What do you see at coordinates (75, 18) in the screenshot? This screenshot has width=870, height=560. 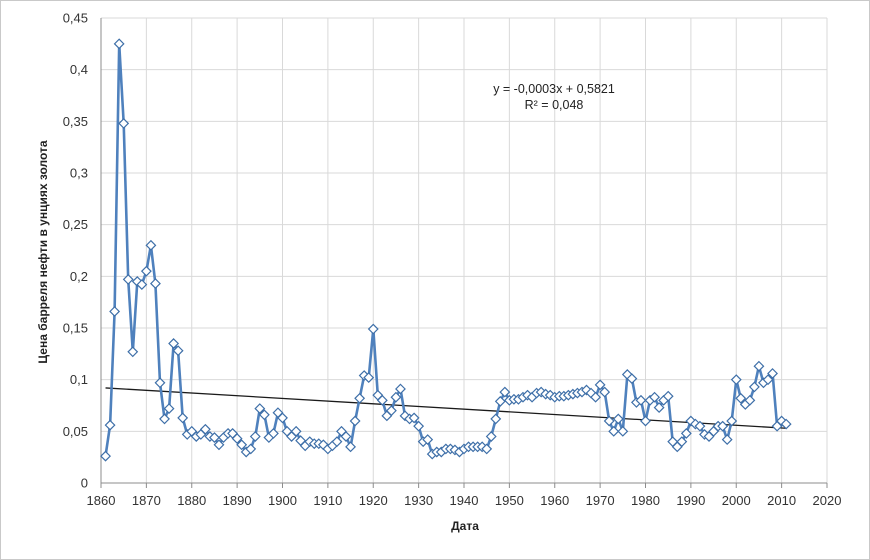 I see `y-tick-label: 0,45` at bounding box center [75, 18].